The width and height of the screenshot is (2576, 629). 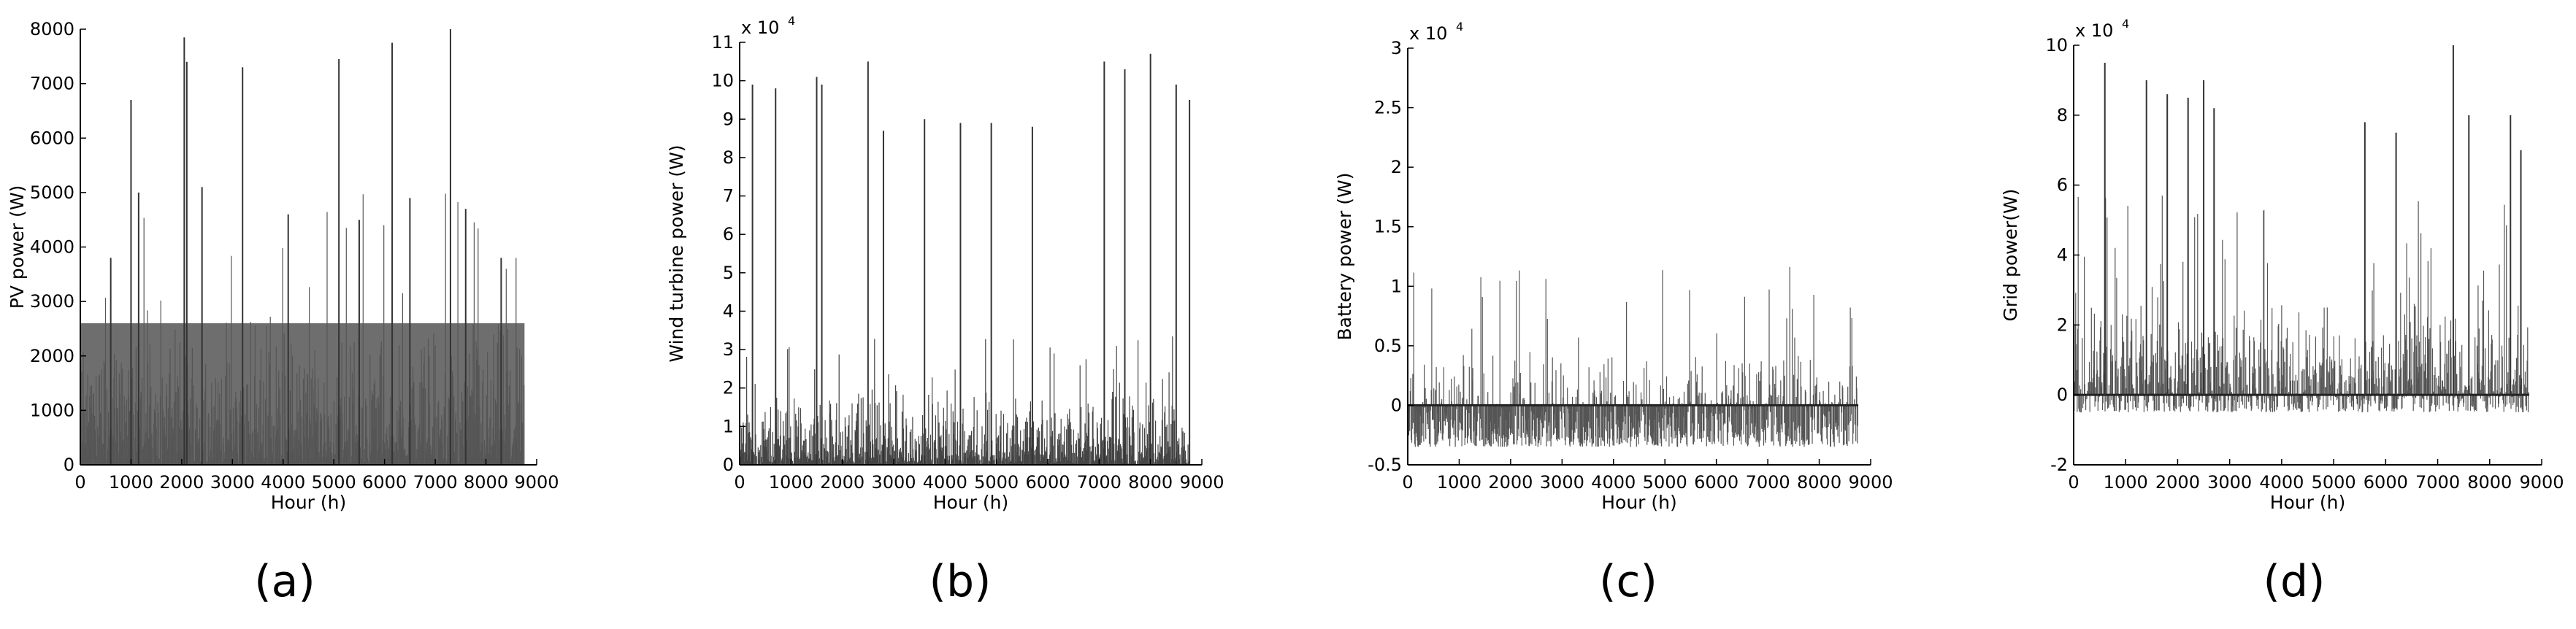 I want to click on y-tick-label: 0.5, so click(x=1388, y=346).